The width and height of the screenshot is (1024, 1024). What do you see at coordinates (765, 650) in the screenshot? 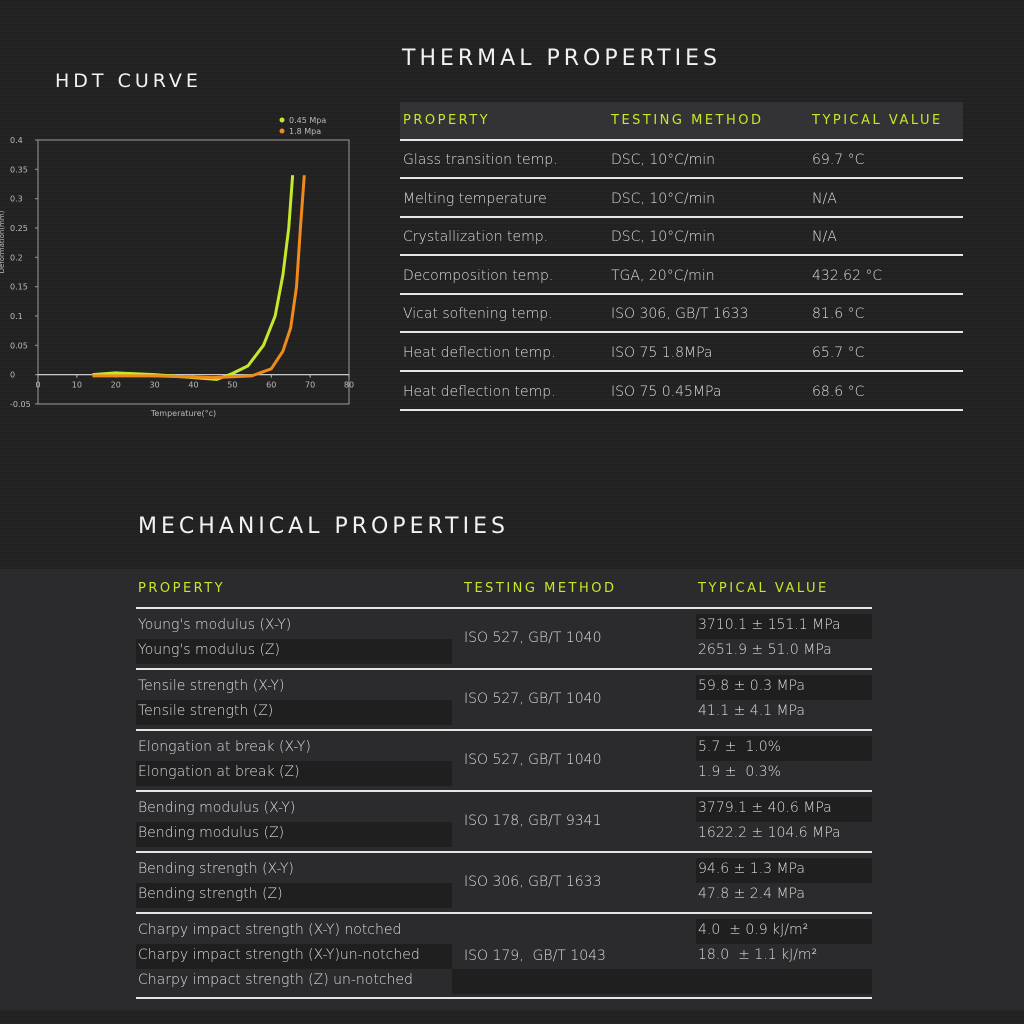
I see `cell: 2651.9 ± 51.0 MPa` at bounding box center [765, 650].